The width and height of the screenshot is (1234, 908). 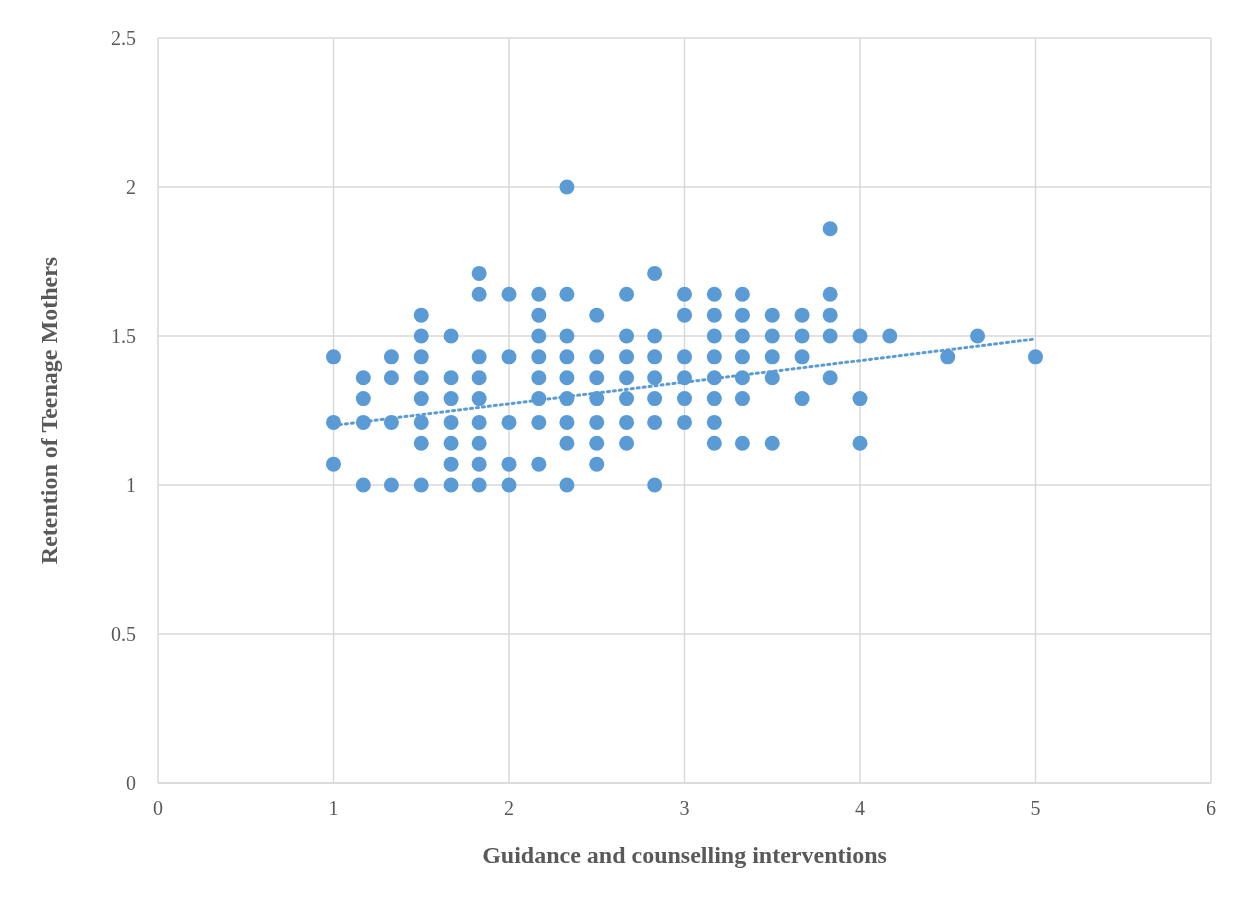 I want to click on x-tick-label: 0, so click(x=158, y=808).